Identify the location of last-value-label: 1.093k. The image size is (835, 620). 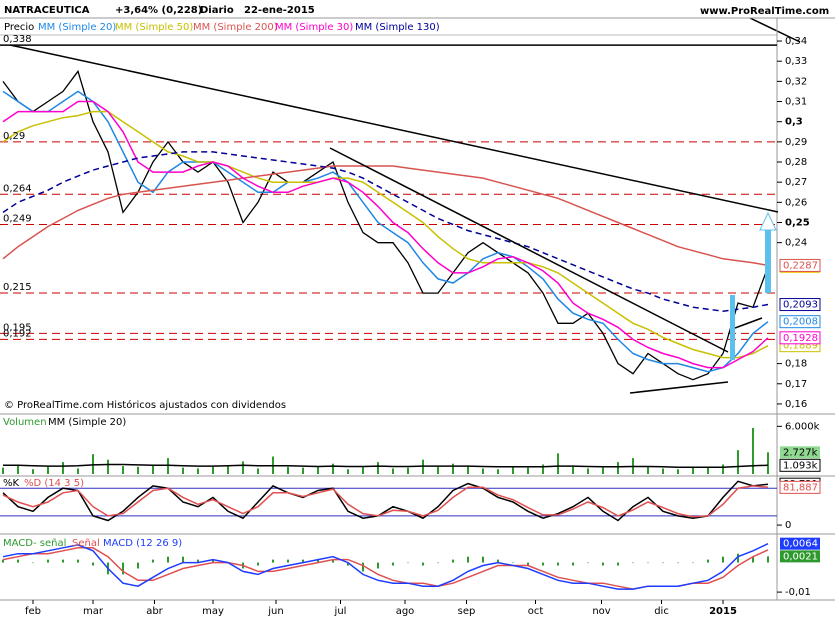
(800, 465).